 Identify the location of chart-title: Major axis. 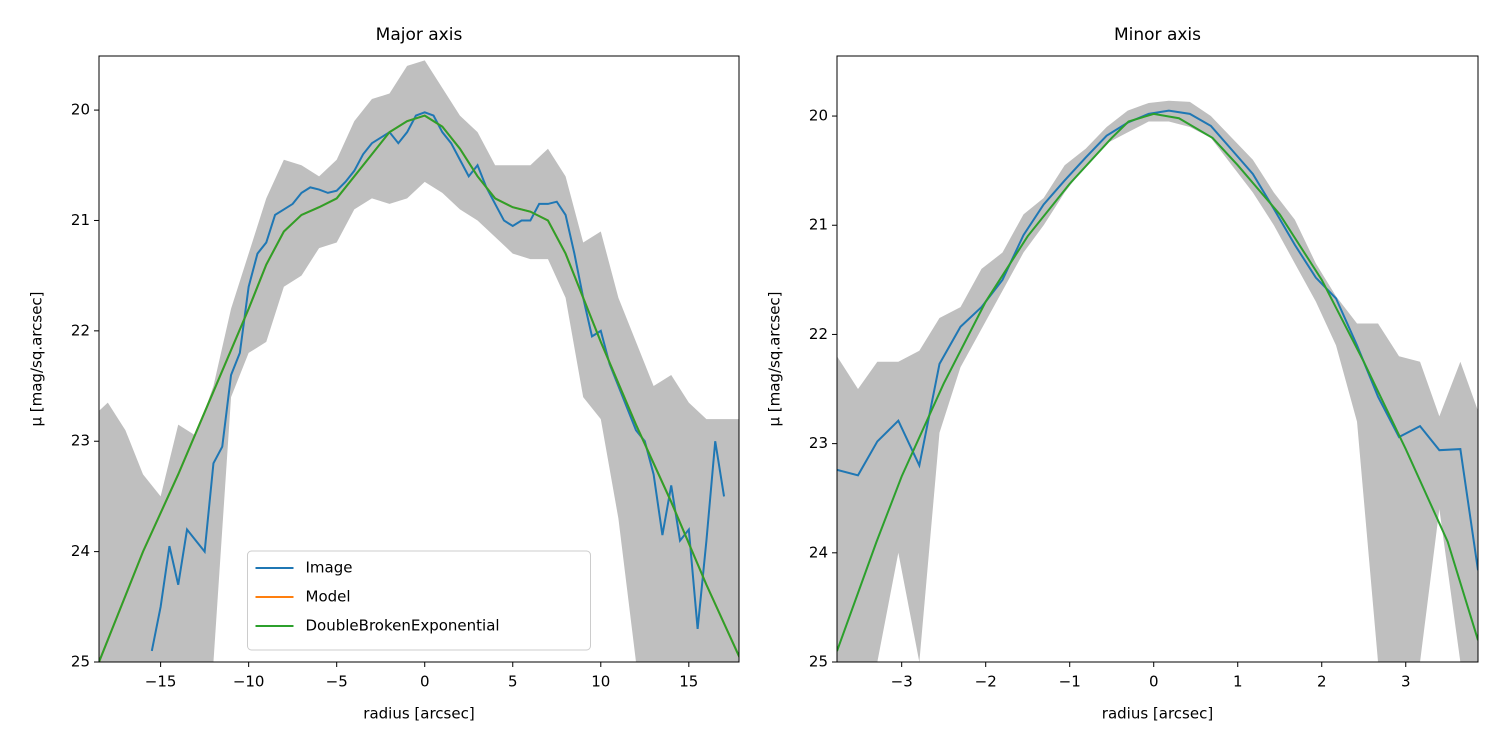
(419, 35).